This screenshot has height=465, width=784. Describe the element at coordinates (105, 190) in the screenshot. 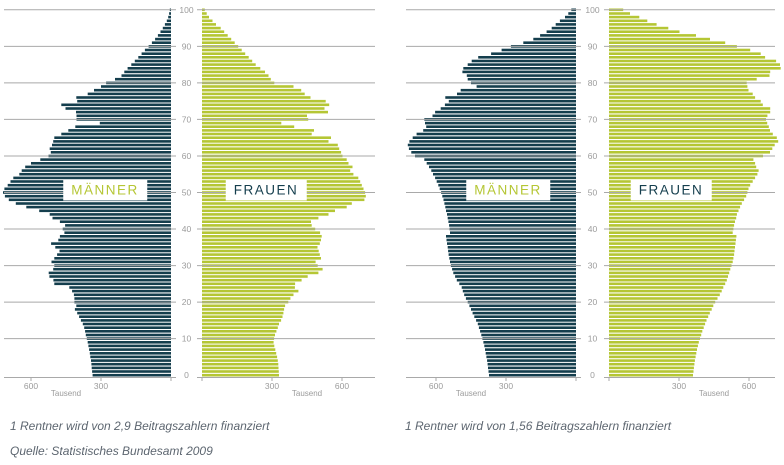

I see `men-label-pyramid-1: MÄNNER` at that location.